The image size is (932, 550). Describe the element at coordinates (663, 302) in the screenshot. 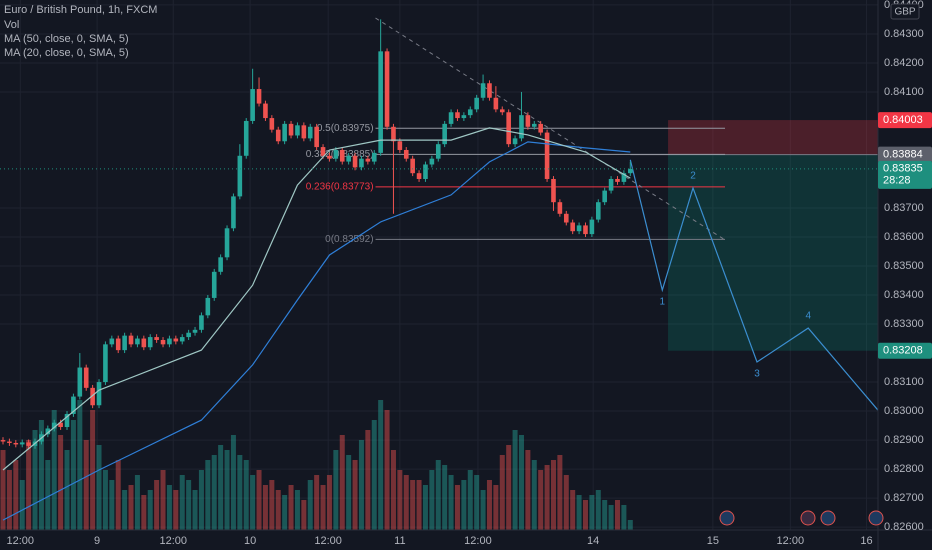

I see `projection-label: 1` at that location.